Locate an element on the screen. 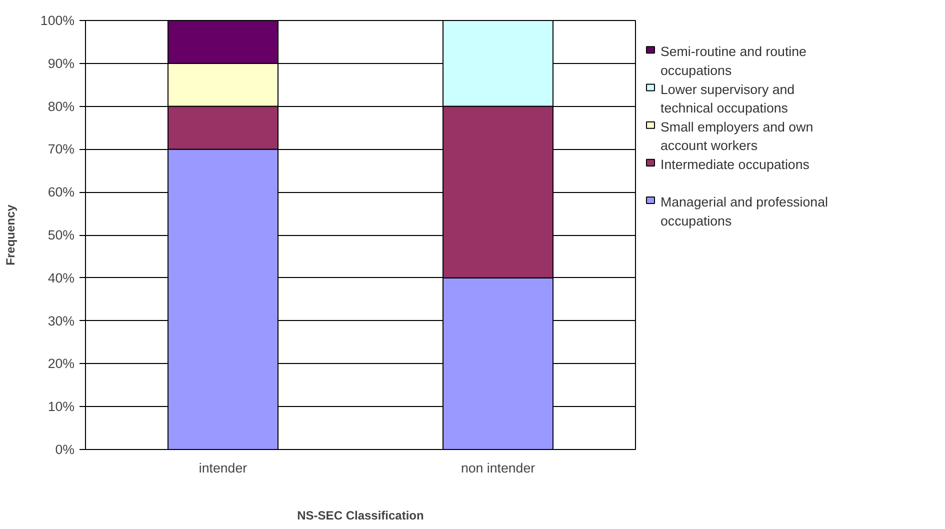 This screenshot has height=529, width=945. legend-label: Semi-routine and routine occupations is located at coordinates (733, 61).